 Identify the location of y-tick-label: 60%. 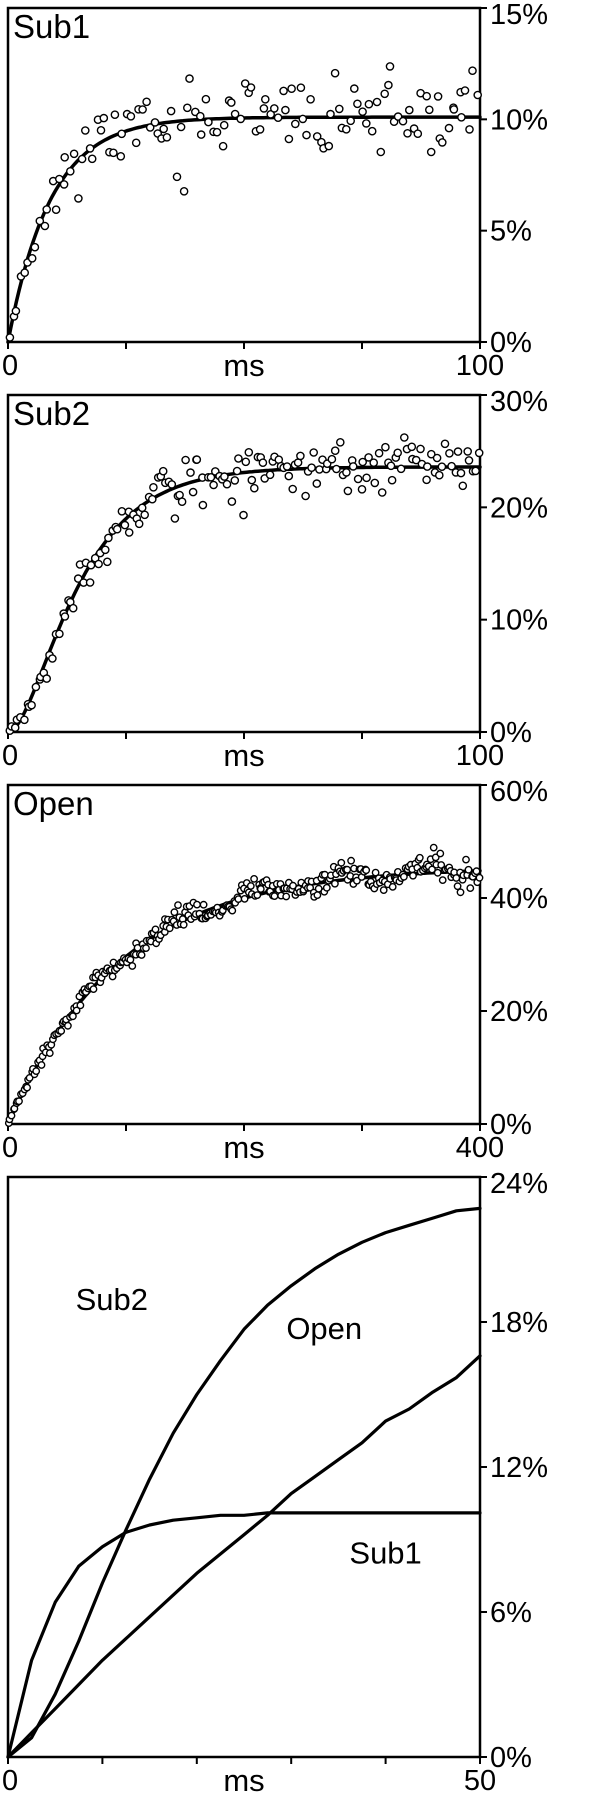
(519, 792).